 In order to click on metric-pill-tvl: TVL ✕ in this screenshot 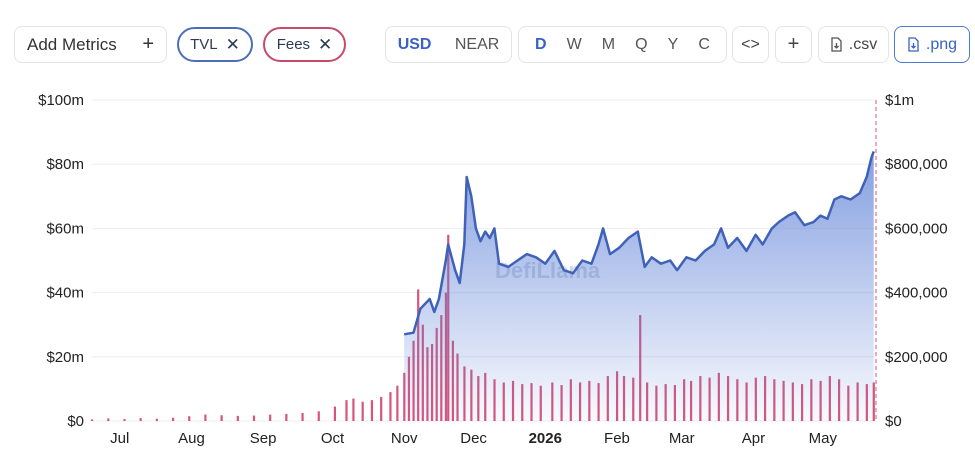, I will do `click(215, 44)`.